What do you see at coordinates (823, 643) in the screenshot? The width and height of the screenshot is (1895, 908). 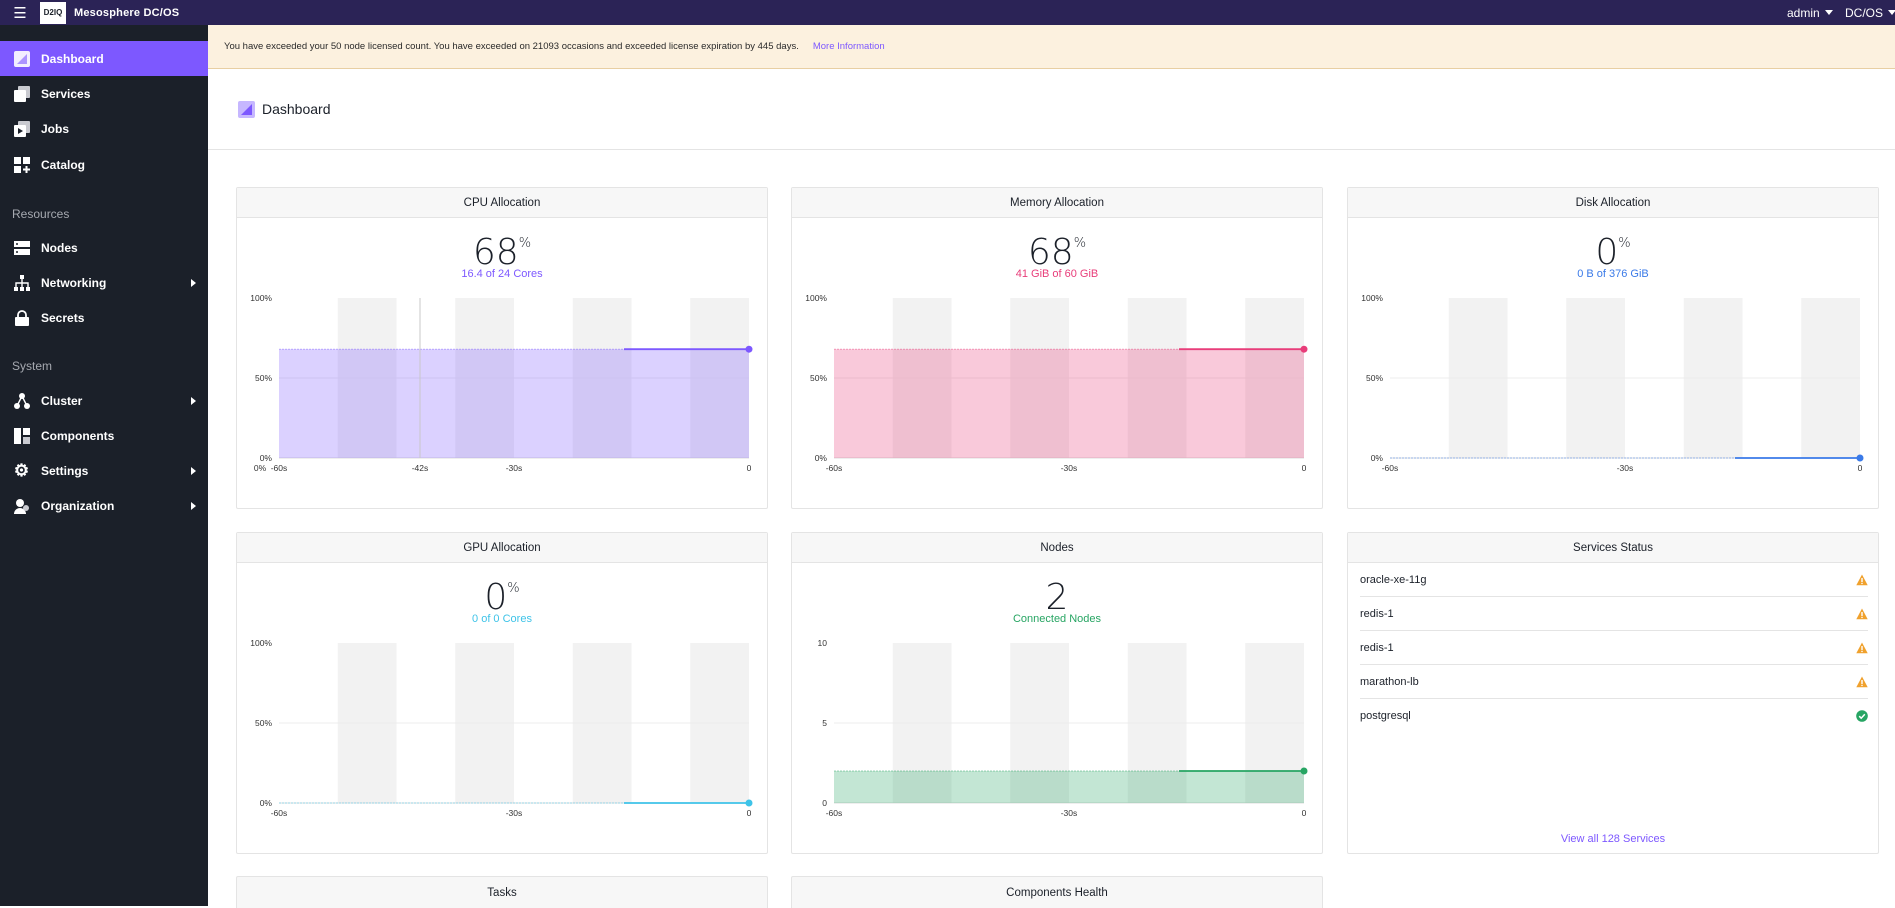 I see `chart-y-tick: 10` at bounding box center [823, 643].